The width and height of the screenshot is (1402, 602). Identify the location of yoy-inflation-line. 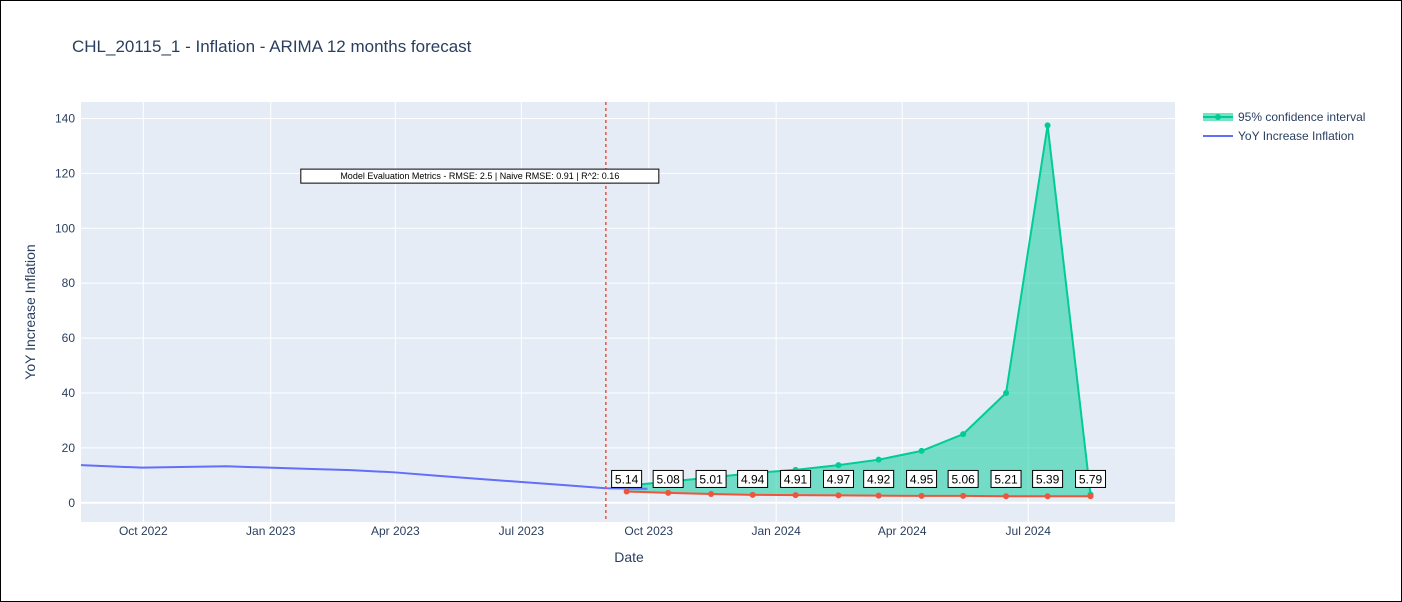
(364, 477).